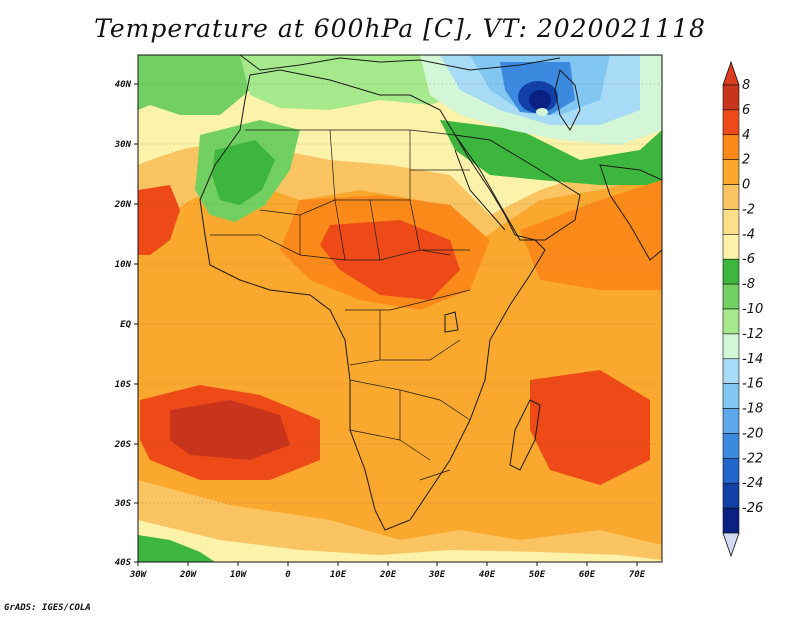 This screenshot has width=800, height=618. Describe the element at coordinates (517, 187) in the screenshot. I see `arabia-coastline` at that location.